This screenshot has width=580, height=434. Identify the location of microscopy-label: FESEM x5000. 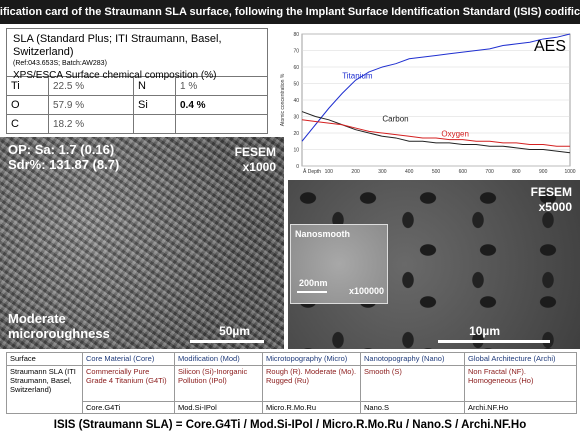
(551, 200).